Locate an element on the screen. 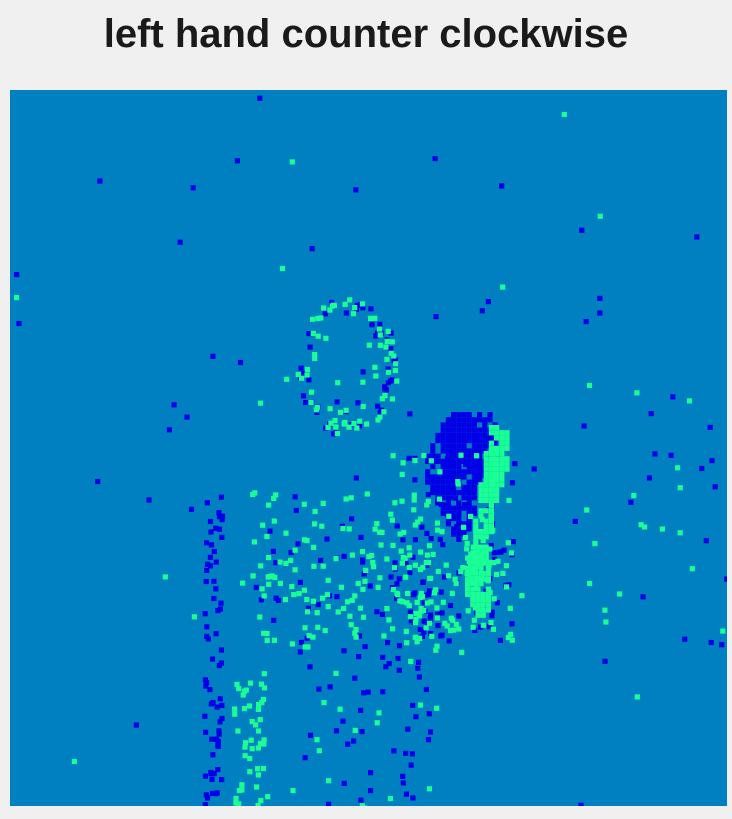 The image size is (732, 819). figure-title: left hand counter clockwise is located at coordinates (366, 34).